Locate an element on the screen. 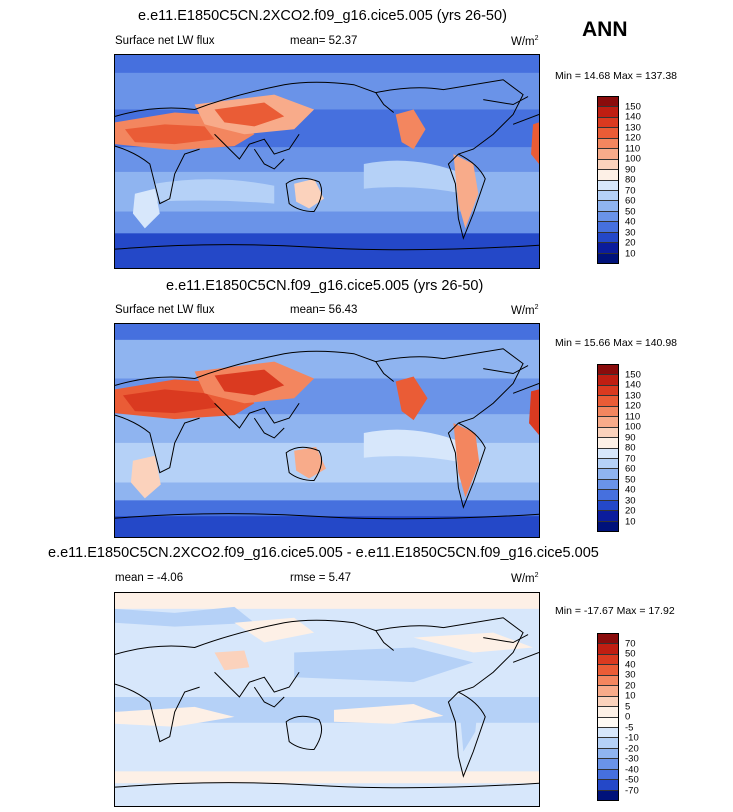 The image size is (733, 812). colorbar-tick-label: -40 is located at coordinates (632, 769).